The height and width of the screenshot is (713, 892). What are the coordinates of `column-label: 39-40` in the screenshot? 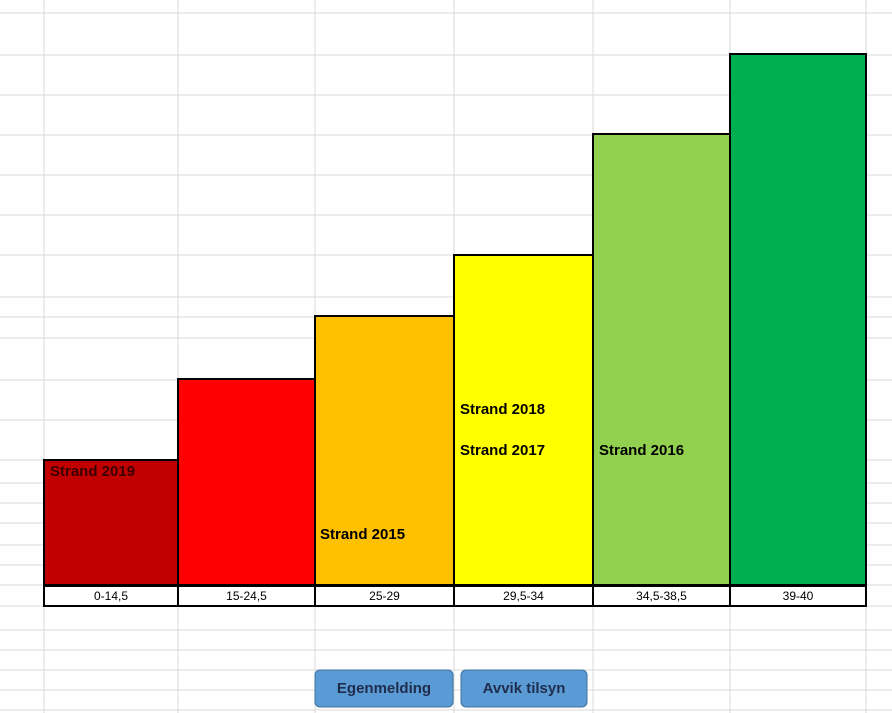 It's located at (798, 596).